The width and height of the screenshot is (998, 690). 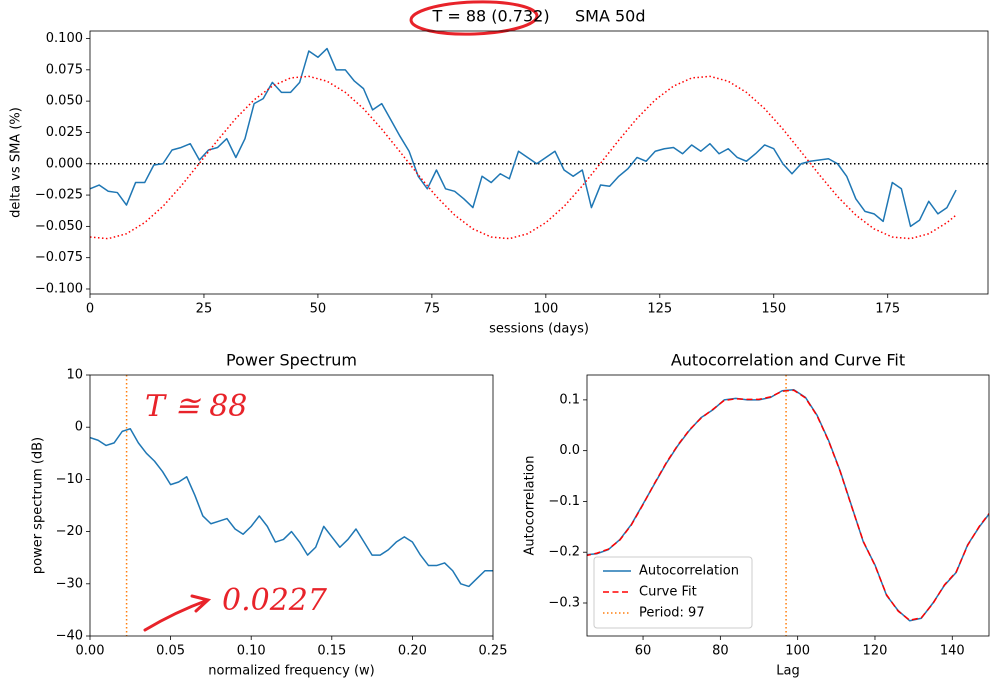 I want to click on x-tick-label: 0.15, so click(x=331, y=651).